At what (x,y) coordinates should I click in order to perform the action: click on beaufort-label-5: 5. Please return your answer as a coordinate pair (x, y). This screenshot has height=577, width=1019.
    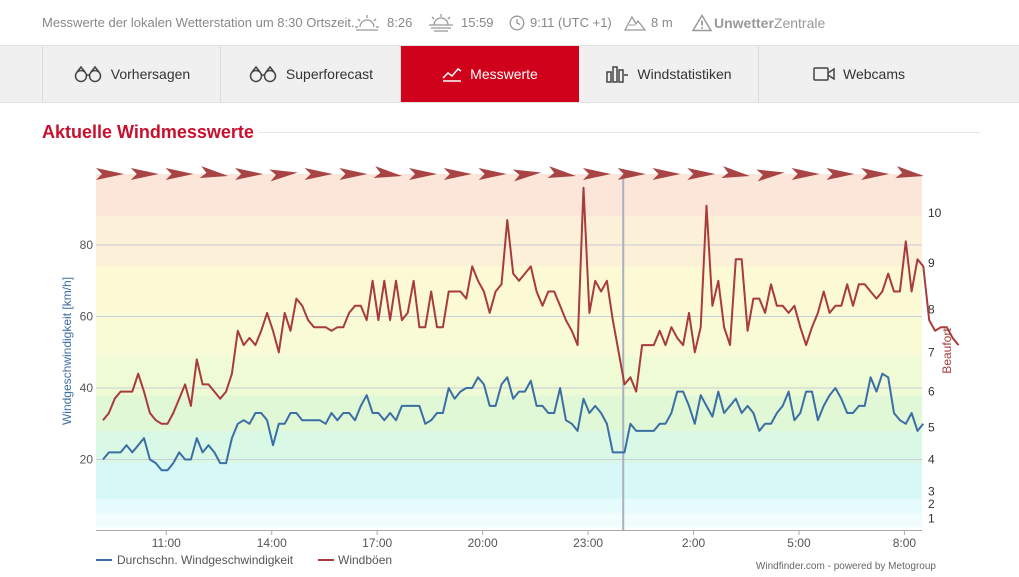
    Looking at the image, I should click on (931, 427).